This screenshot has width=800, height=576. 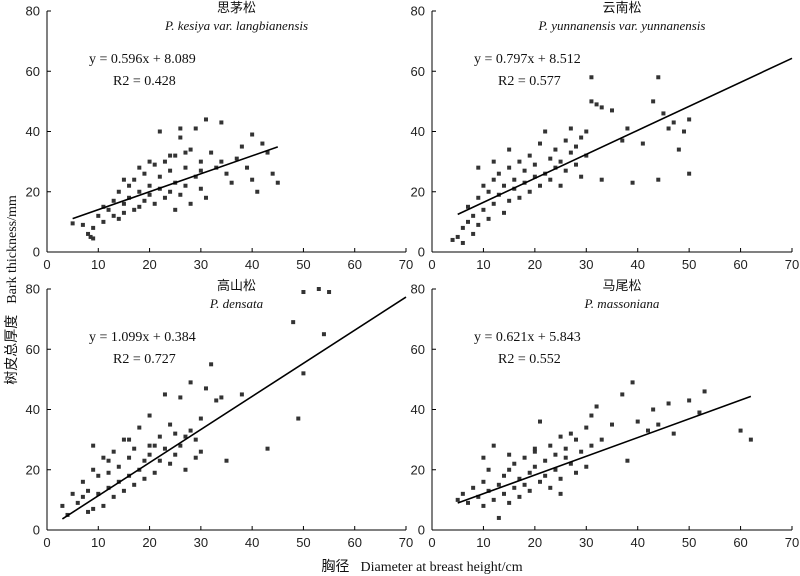 I want to click on y-axis-label-en: Bark thickness/mm, so click(x=12, y=249).